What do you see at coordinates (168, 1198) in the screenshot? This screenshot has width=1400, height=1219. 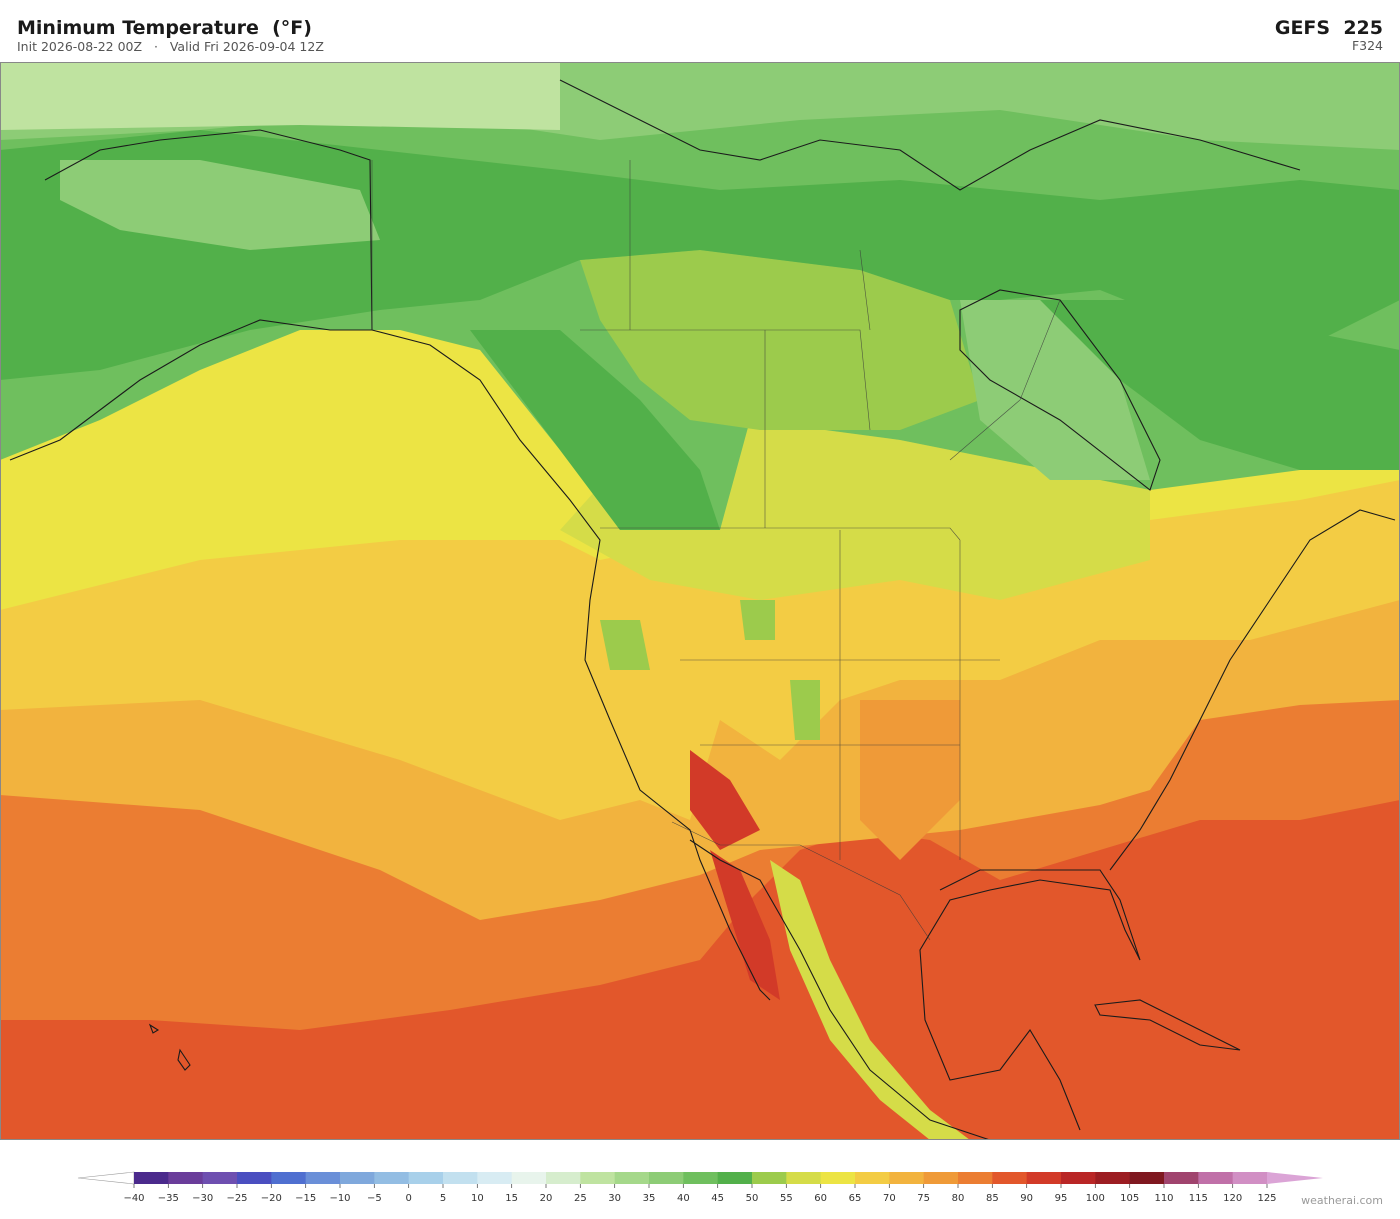 I see `colorbar-tick-label: −35` at bounding box center [168, 1198].